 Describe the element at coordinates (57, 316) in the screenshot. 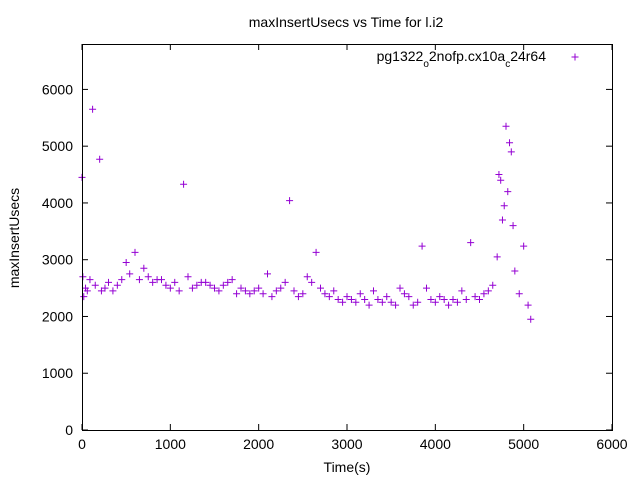

I see `y-tick-label: 2000` at that location.